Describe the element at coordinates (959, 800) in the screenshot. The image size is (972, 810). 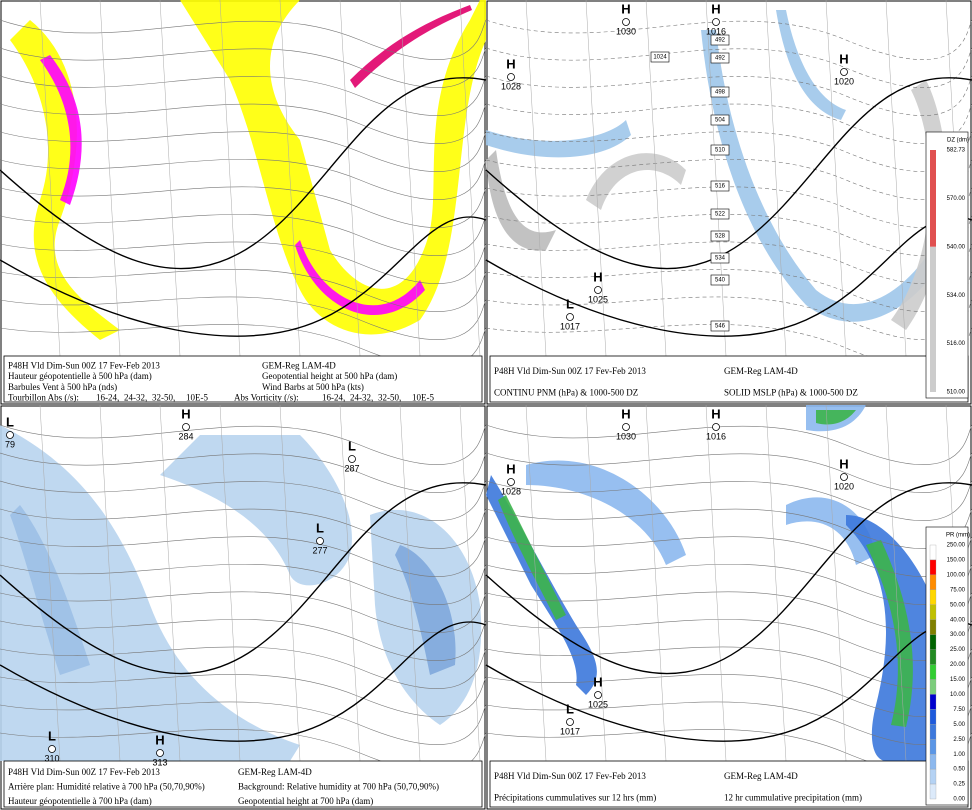
I see `legend-label: 0.00` at that location.